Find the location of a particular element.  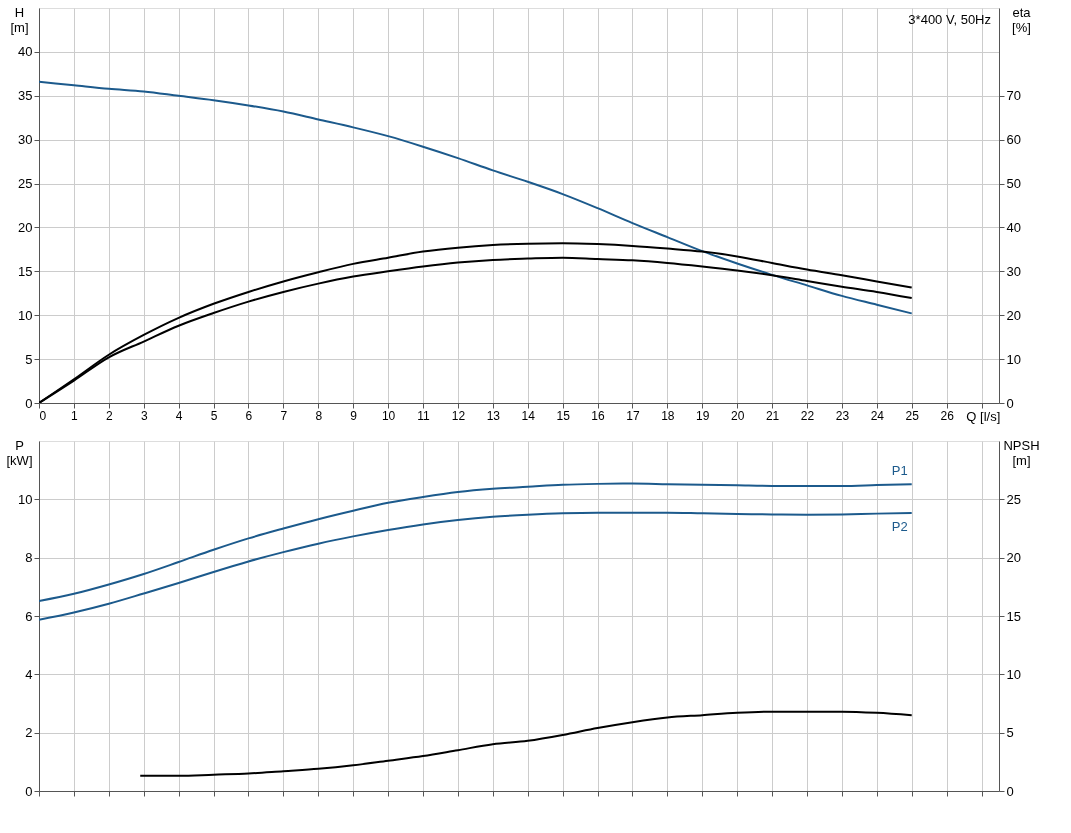

y2-tick-label: 40 is located at coordinates (1013, 227).